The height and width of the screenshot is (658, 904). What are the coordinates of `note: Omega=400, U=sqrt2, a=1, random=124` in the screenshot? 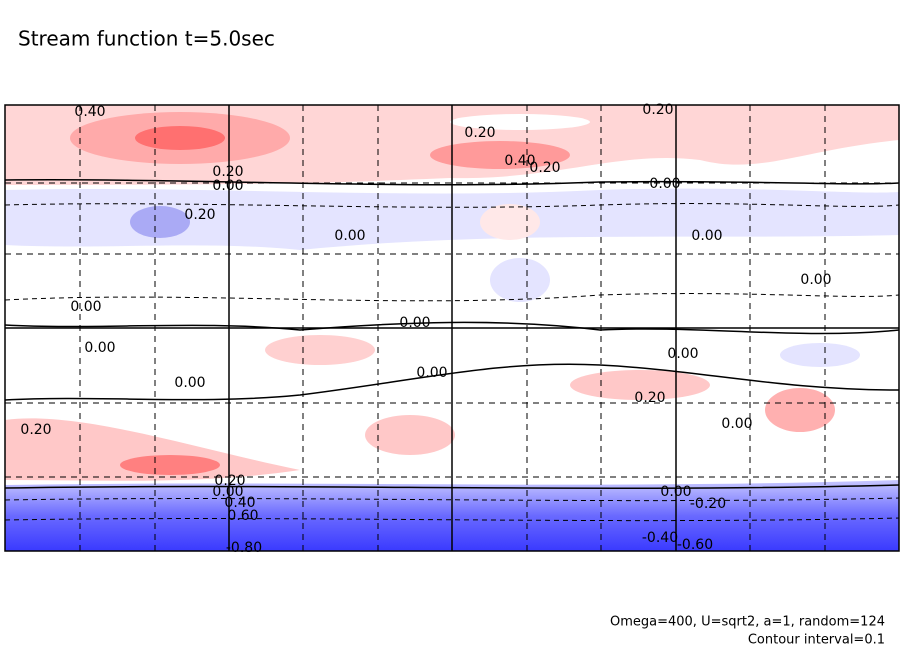 It's located at (747, 622).